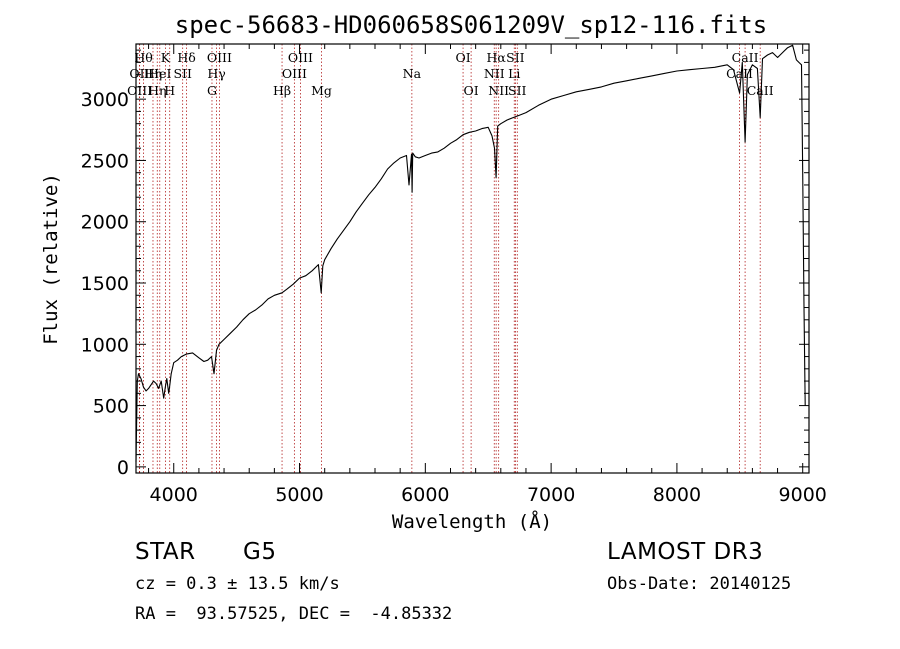 The image size is (900, 649). I want to click on line-marker-label-4: Hη, so click(157, 90).